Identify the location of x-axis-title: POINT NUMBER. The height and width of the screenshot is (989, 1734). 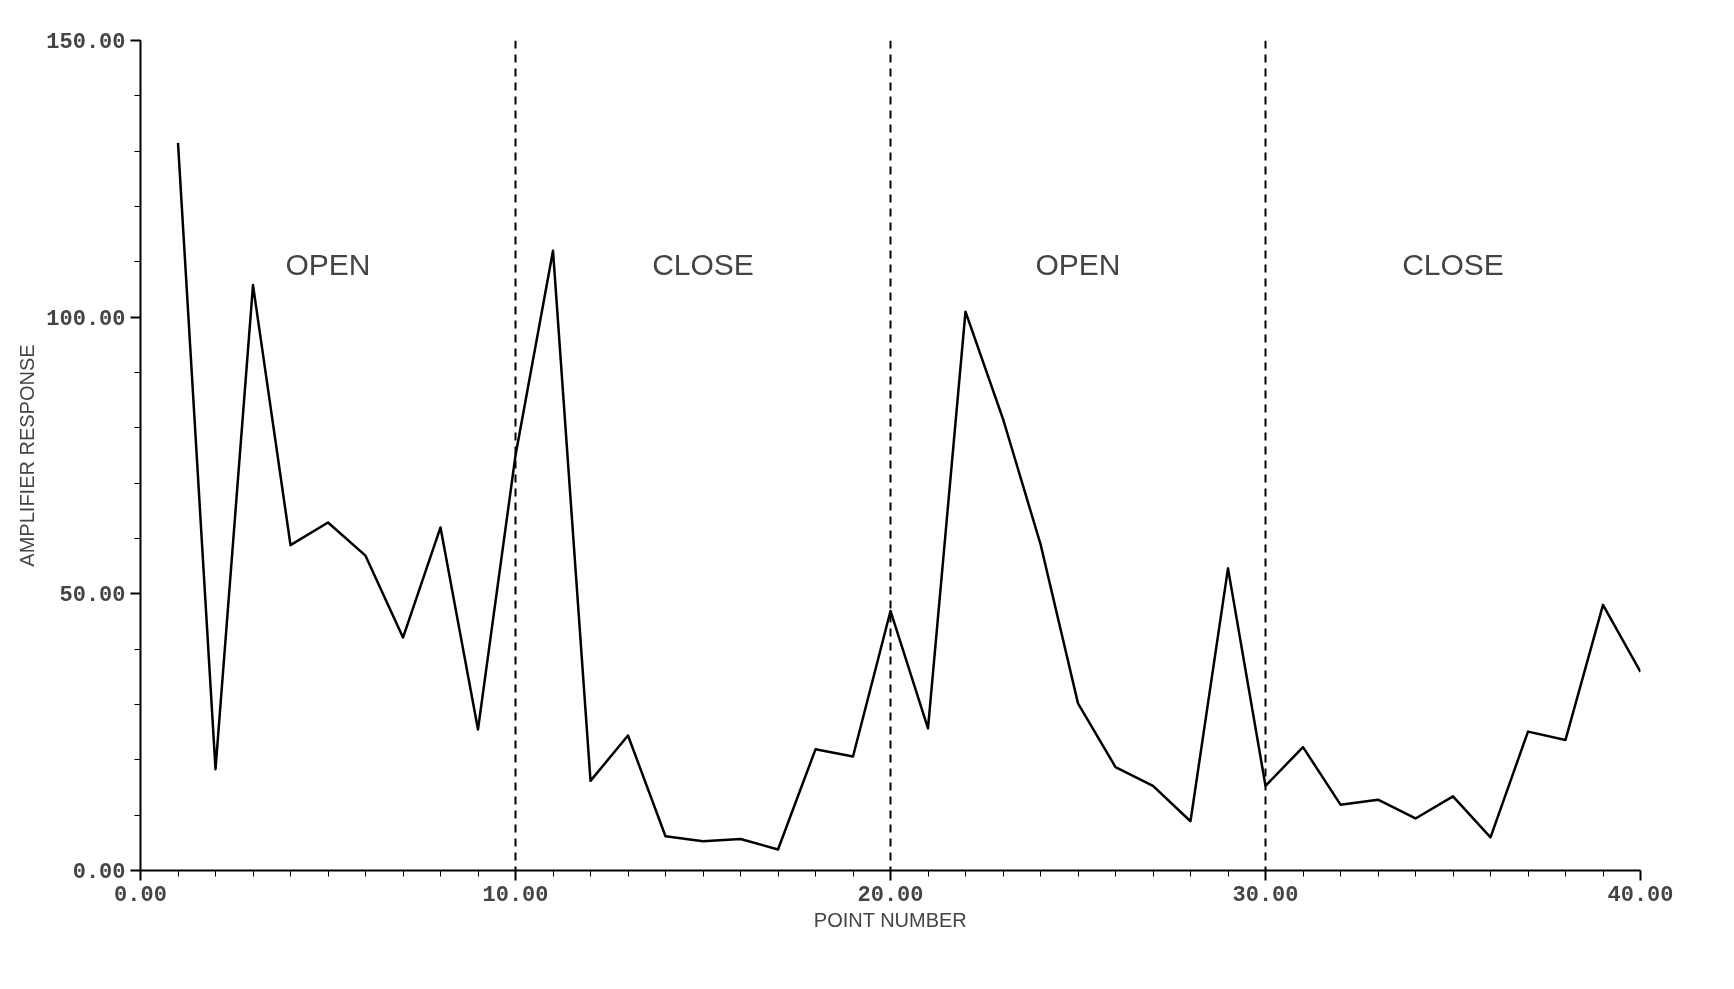
(890, 919).